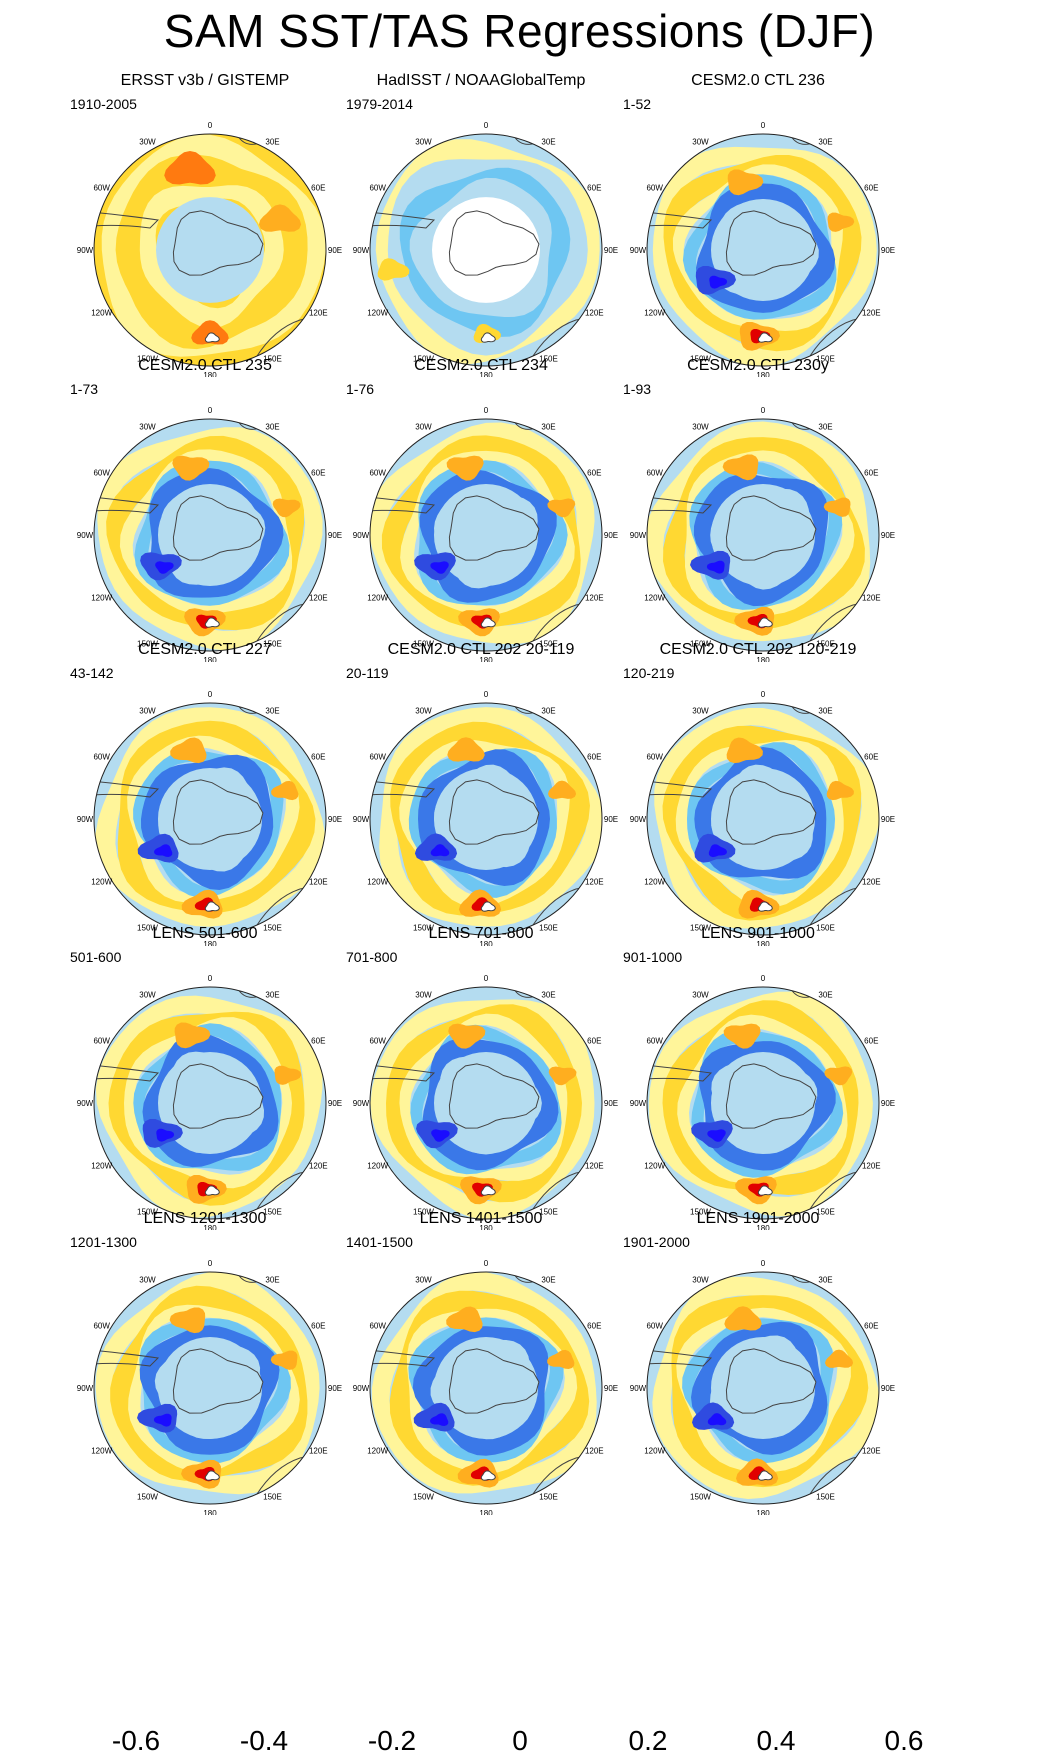  What do you see at coordinates (649, 673) in the screenshot?
I see `panel-period: 120-219` at bounding box center [649, 673].